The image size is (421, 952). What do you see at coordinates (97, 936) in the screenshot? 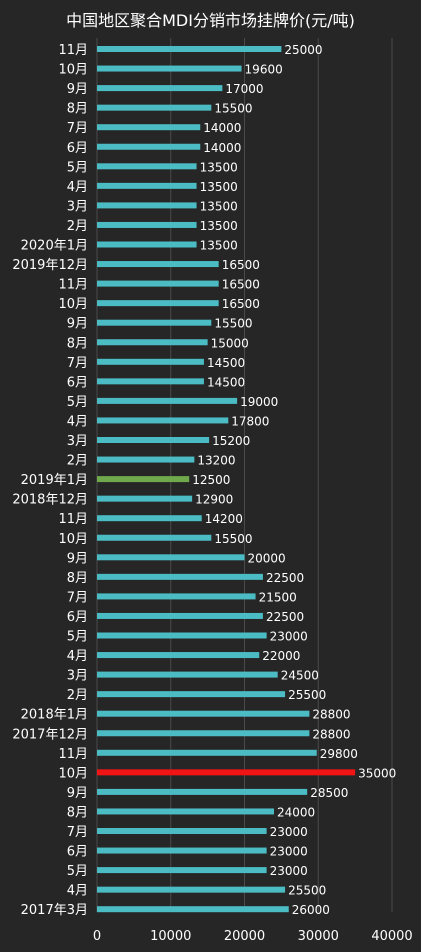
I see `x-tick-label-0: 0` at bounding box center [97, 936].